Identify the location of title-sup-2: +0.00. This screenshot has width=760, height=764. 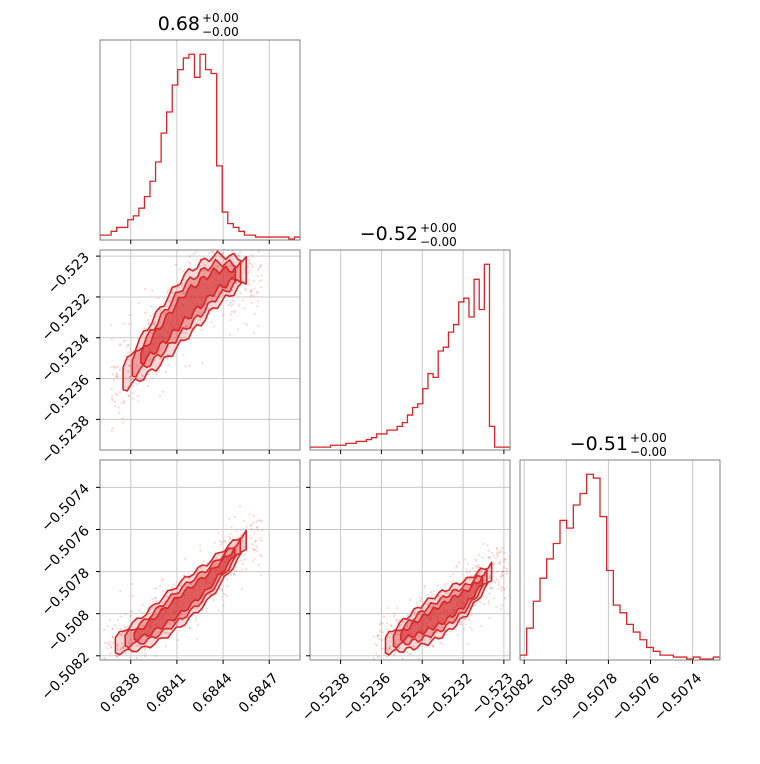
(648, 438).